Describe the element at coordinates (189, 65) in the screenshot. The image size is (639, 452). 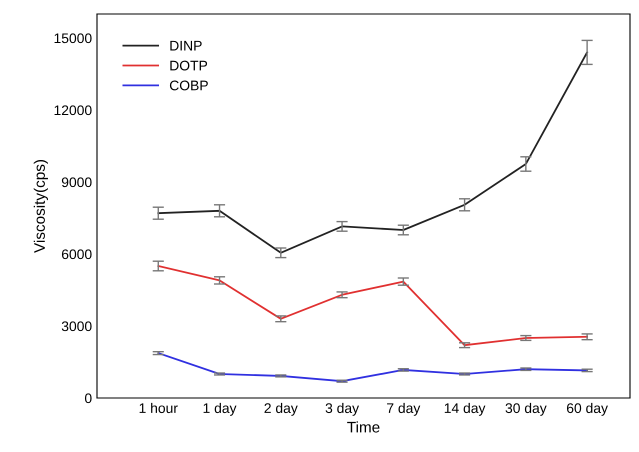
I see `legend-label: DOTP` at that location.